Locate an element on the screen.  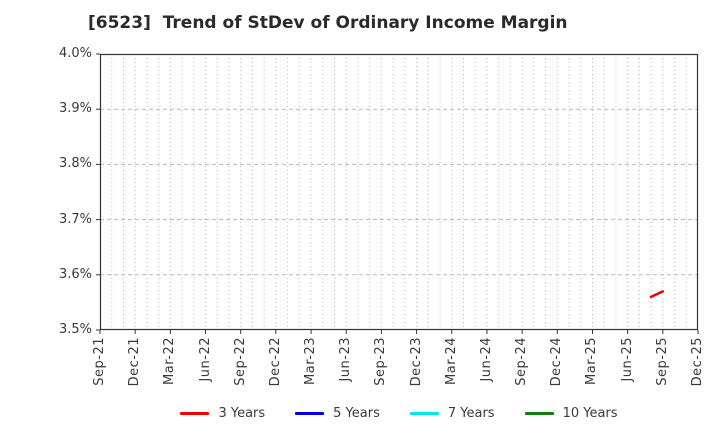
legend-item-7-years: 7 Years is located at coordinates (452, 413).